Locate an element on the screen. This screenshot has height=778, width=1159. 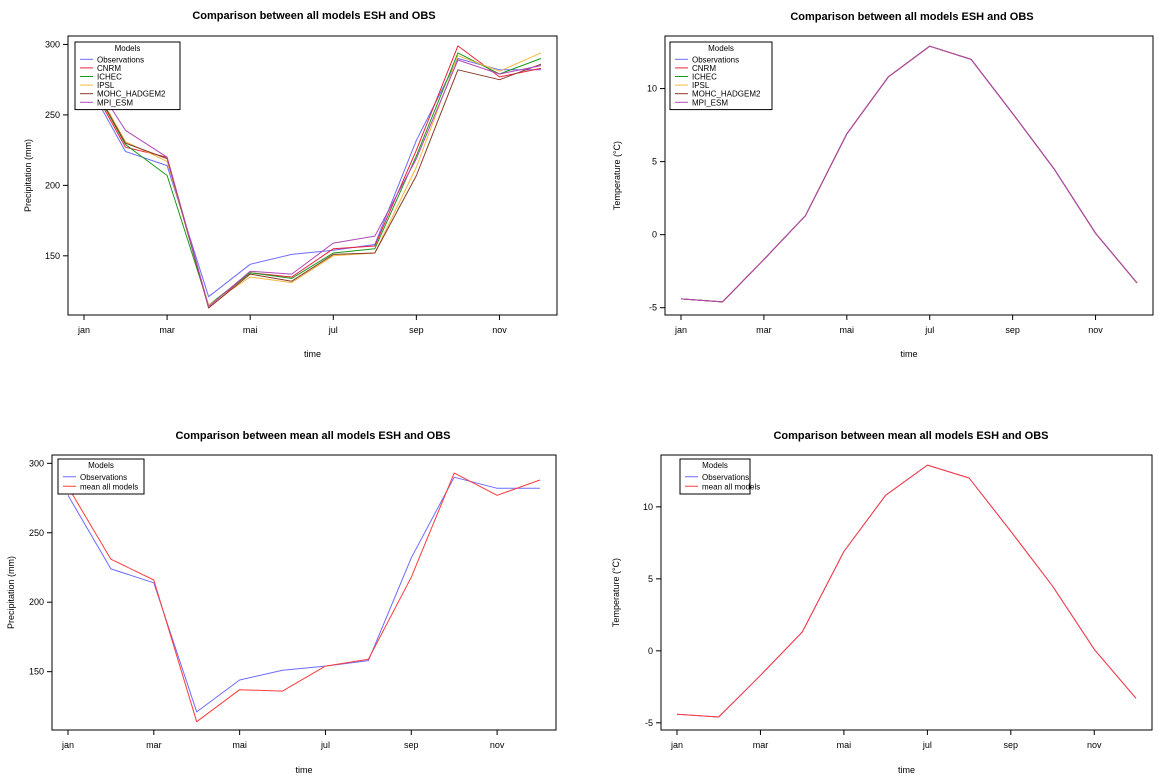
series-line-ichec is located at coordinates (312, 179).